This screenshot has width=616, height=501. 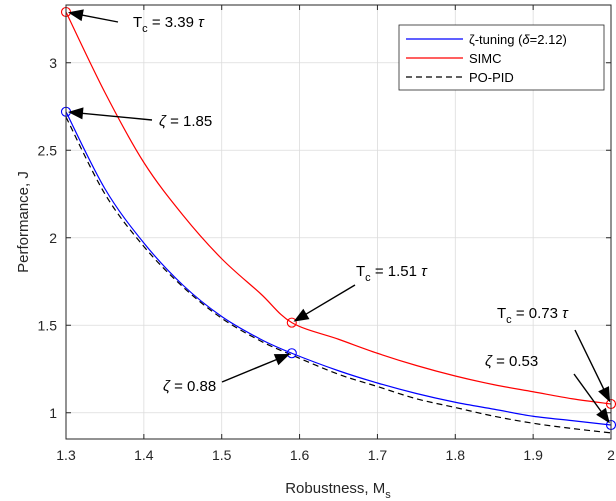 What do you see at coordinates (163, 121) in the screenshot?
I see `annotation-label-1-symbol: ζ` at bounding box center [163, 121].